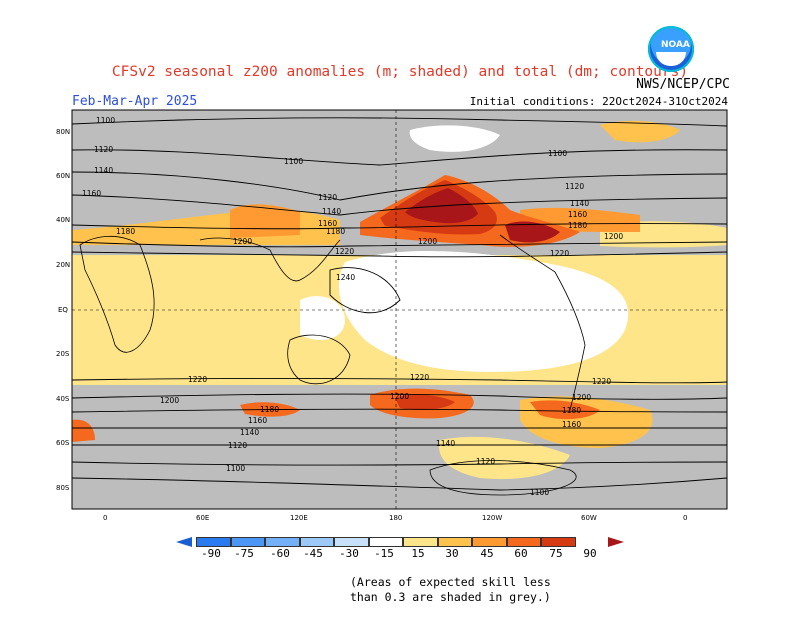 The width and height of the screenshot is (800, 618). What do you see at coordinates (492, 518) in the screenshot?
I see `lon-label: 120W` at bounding box center [492, 518].